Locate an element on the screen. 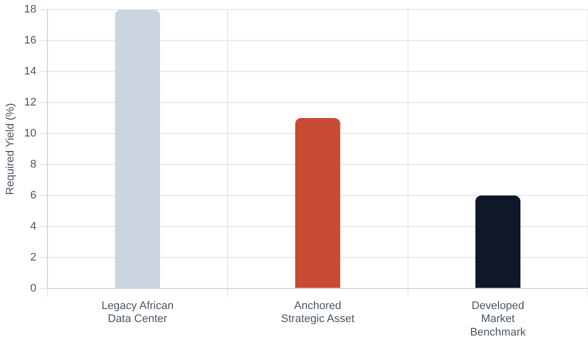  y-tick-label: 2 is located at coordinates (33, 257).